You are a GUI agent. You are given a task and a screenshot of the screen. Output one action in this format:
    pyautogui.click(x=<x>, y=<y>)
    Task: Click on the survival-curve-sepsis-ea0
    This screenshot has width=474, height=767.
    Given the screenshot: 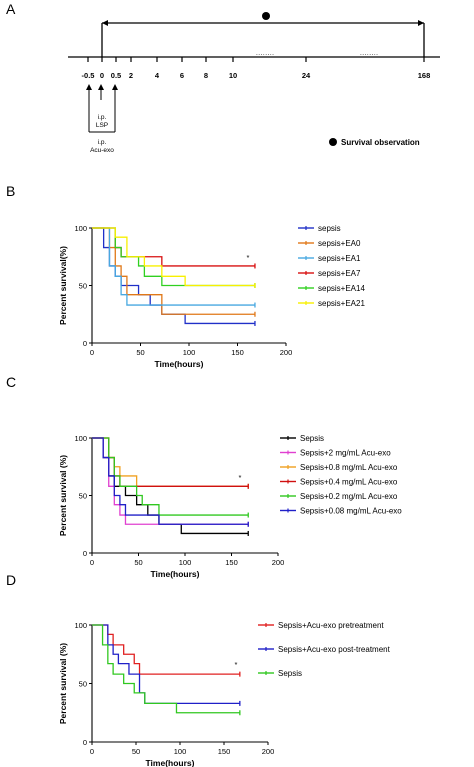 What is the action you would take?
    pyautogui.click(x=173, y=271)
    